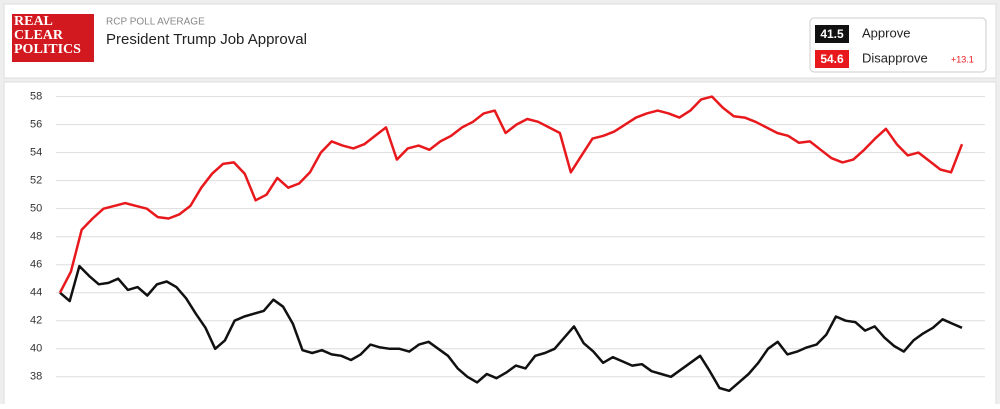 The image size is (1000, 409). I want to click on spread-label: +13.1, so click(962, 59).